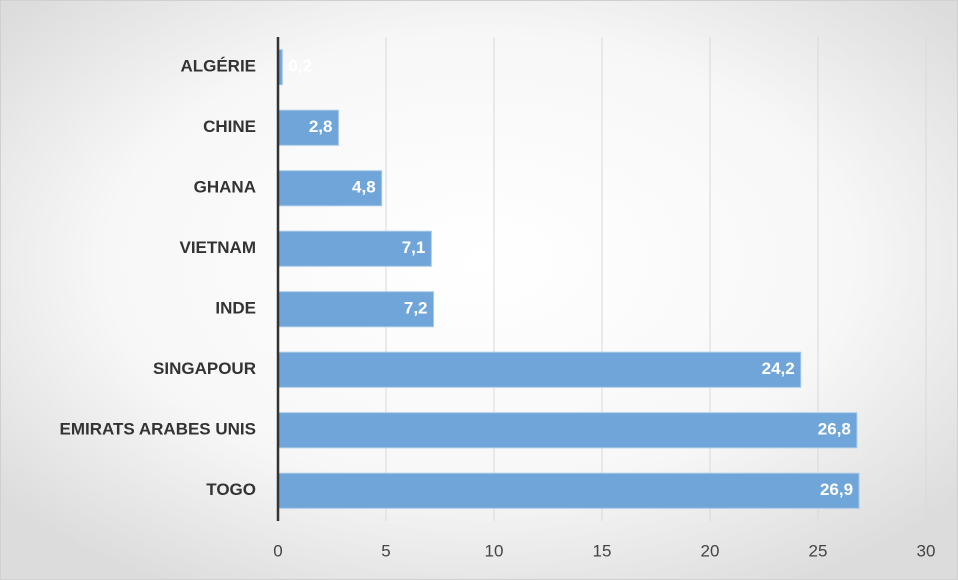 This screenshot has width=958, height=580. Describe the element at coordinates (225, 187) in the screenshot. I see `y-tick-label: GHANA` at that location.